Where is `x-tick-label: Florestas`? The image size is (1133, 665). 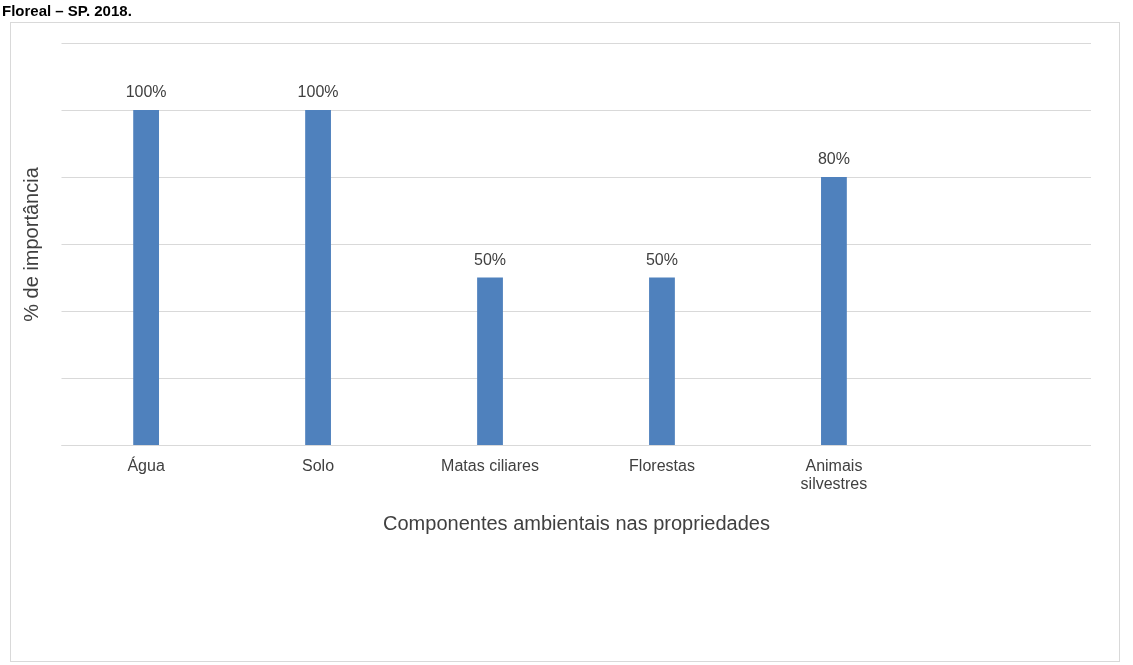
x-tick-label: Florestas is located at coordinates (662, 465).